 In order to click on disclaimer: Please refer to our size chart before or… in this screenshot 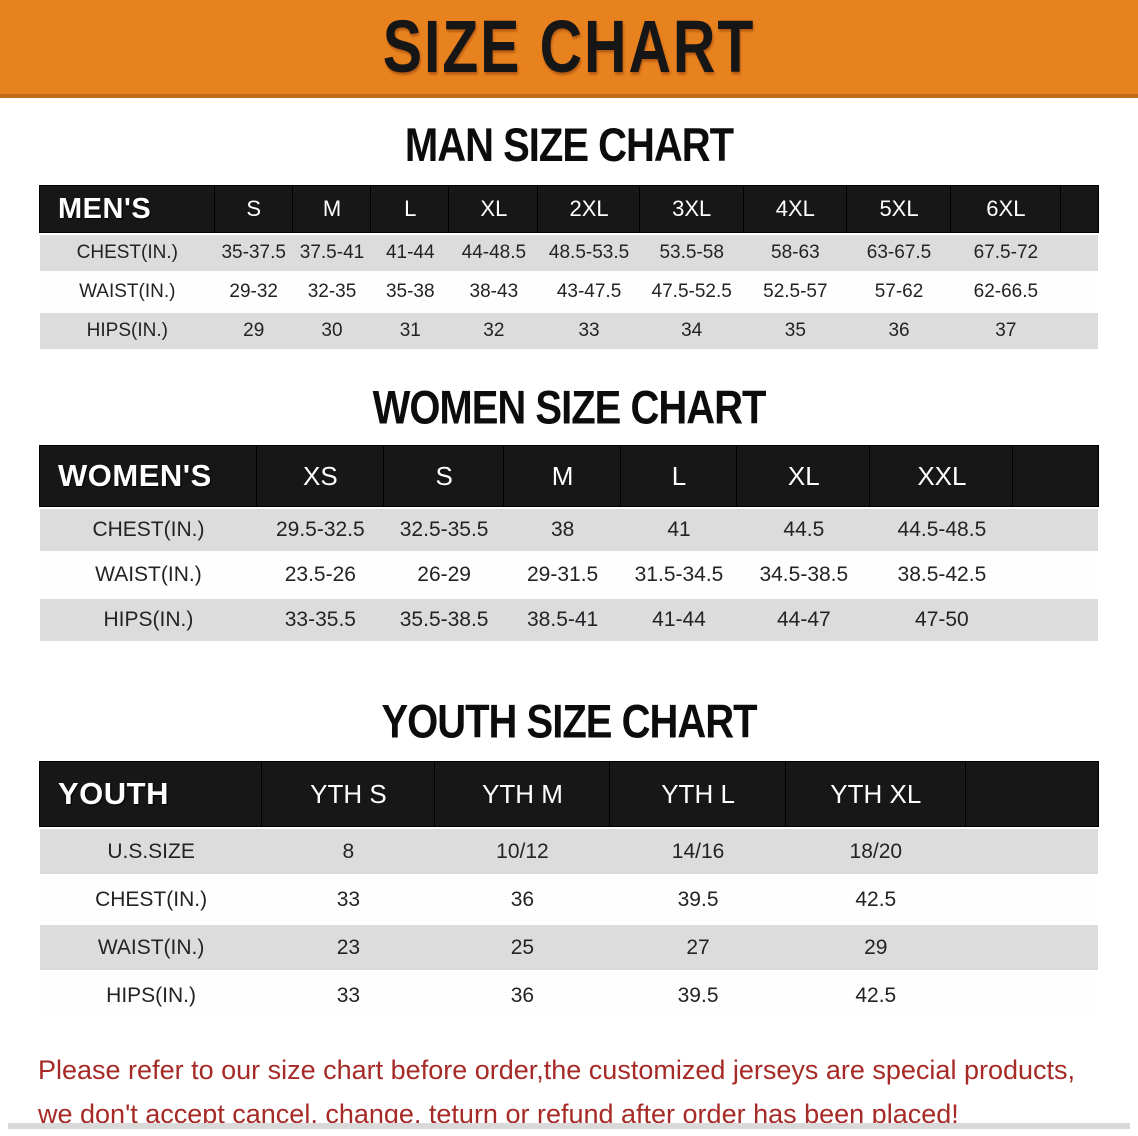, I will do `click(569, 1092)`.